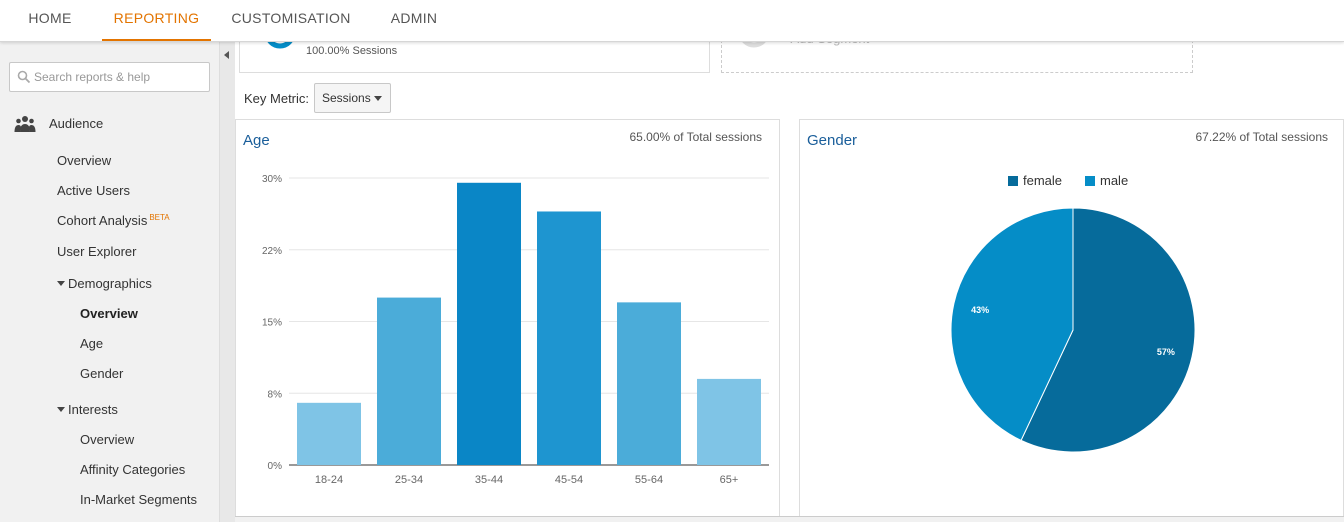 Image resolution: width=1344 pixels, height=522 pixels. I want to click on y-tick-label: 22%, so click(272, 251).